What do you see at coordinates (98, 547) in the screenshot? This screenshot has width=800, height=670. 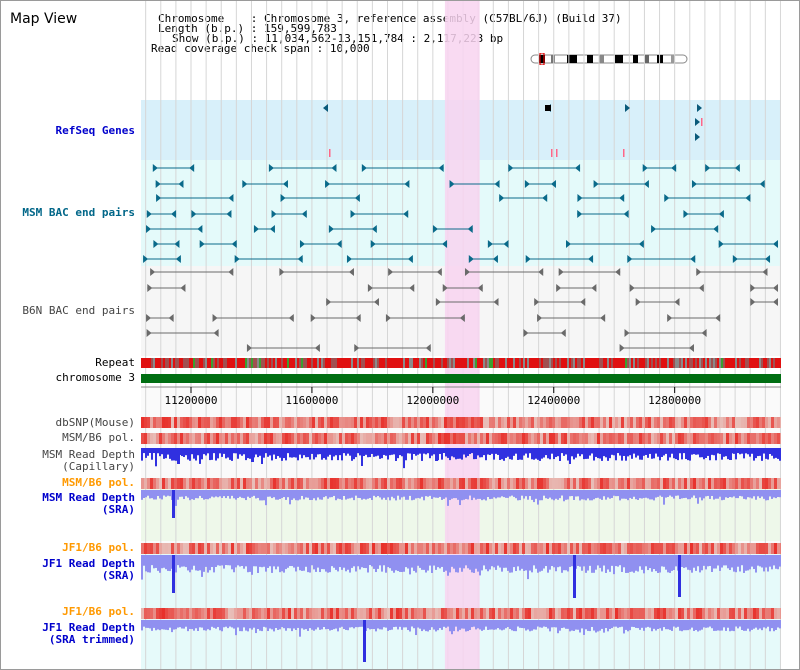 I see `track-label-jf1-b6-pol-1: JF1/B6 pol.` at bounding box center [98, 547].